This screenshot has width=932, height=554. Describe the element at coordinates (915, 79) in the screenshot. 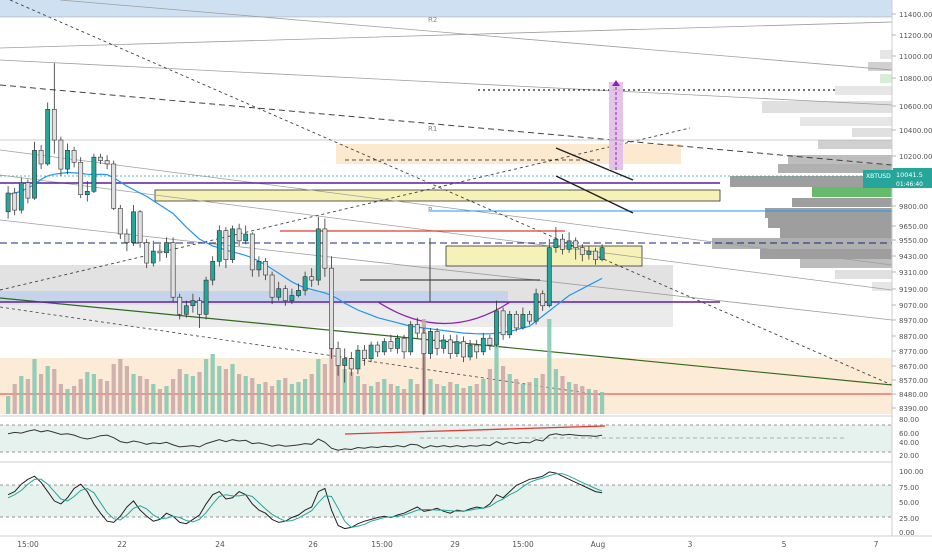

I see `price-tick-label: 10800.00` at that location.